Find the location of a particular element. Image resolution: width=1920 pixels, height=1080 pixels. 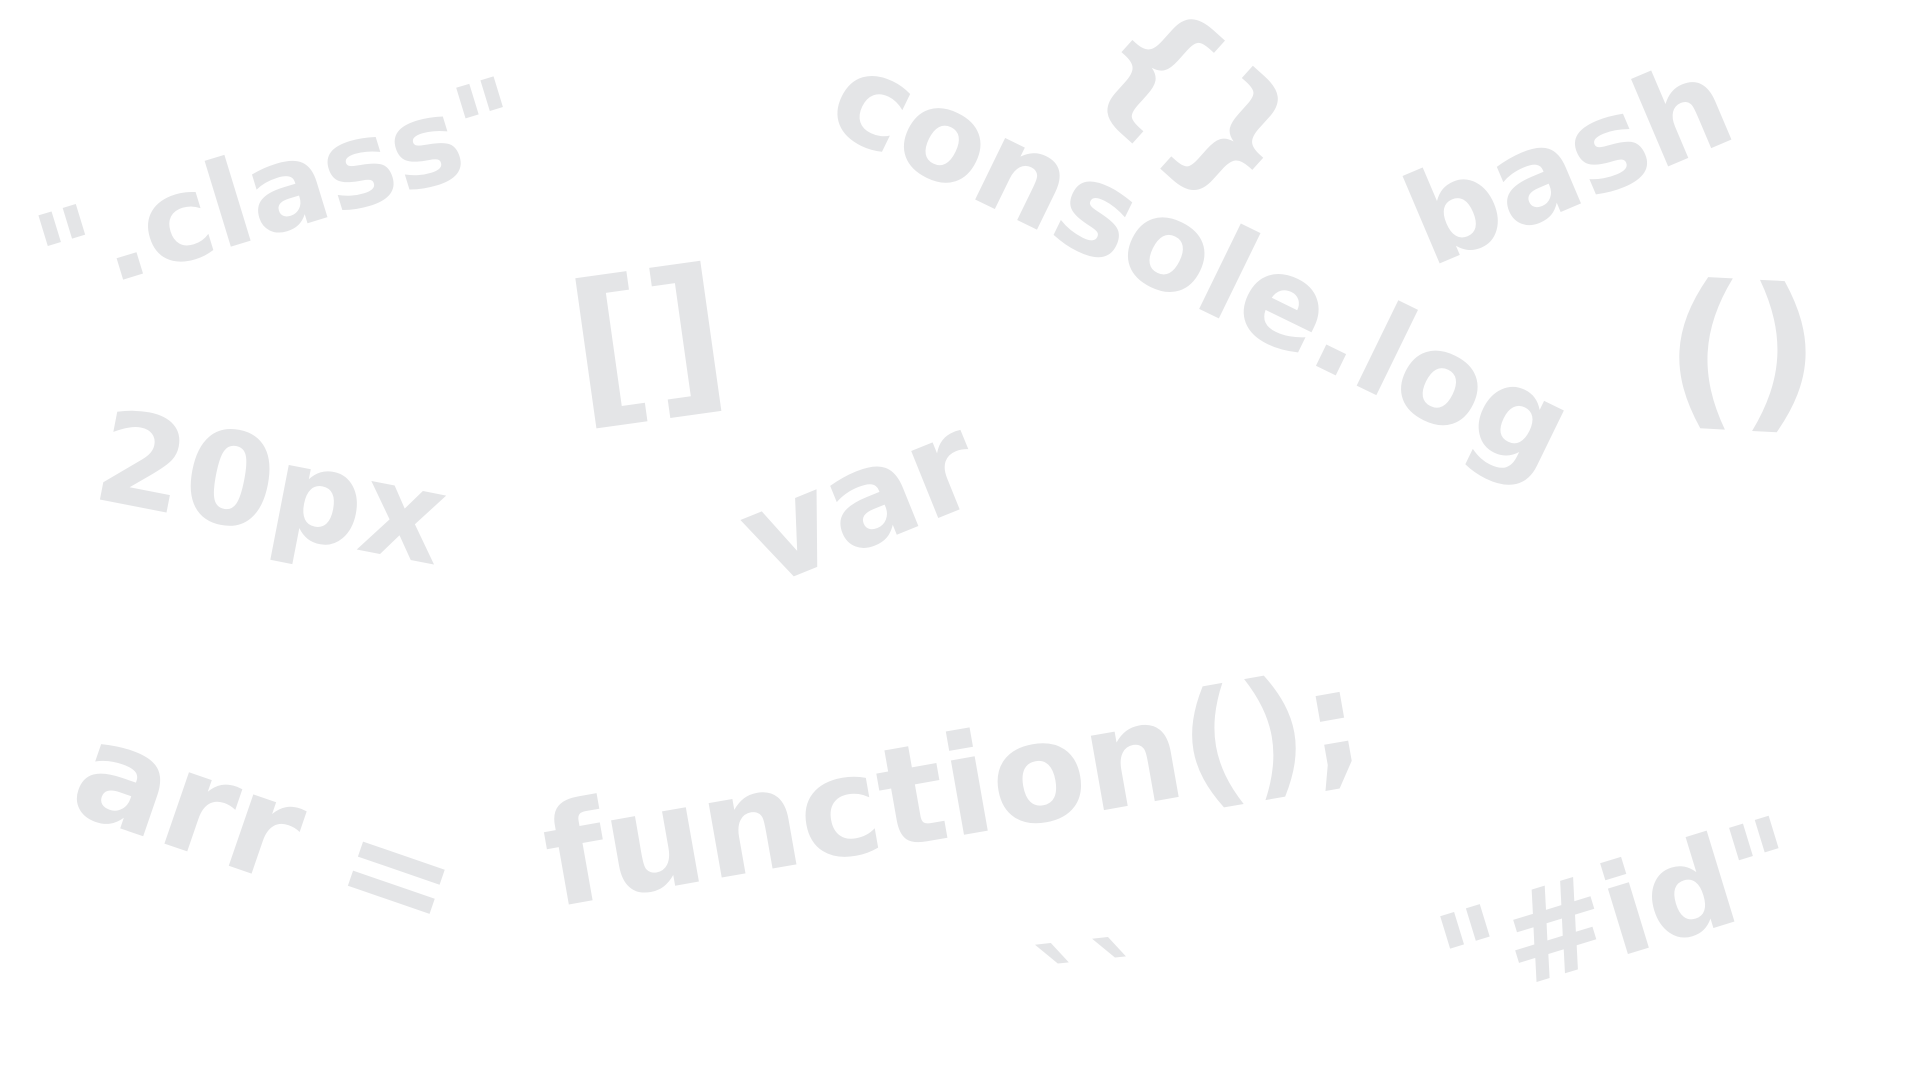

word-square-brackets: [] is located at coordinates (647, 340).